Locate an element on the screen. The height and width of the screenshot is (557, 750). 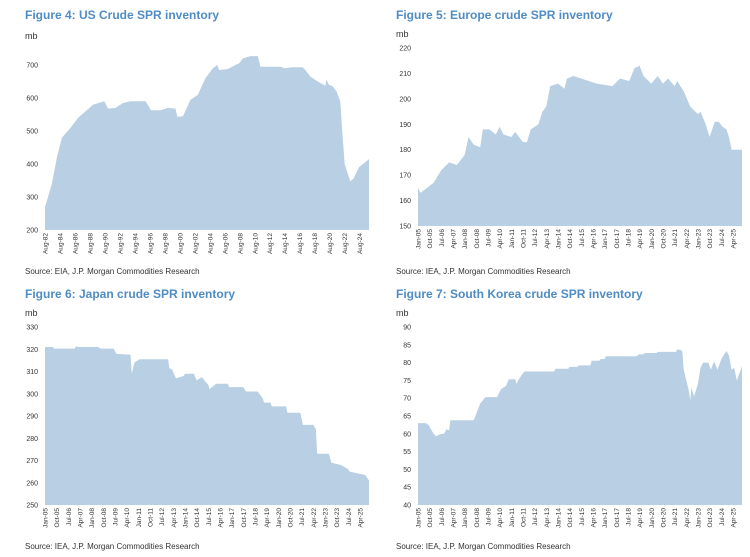
y-tick-label: 85 is located at coordinates (407, 345).